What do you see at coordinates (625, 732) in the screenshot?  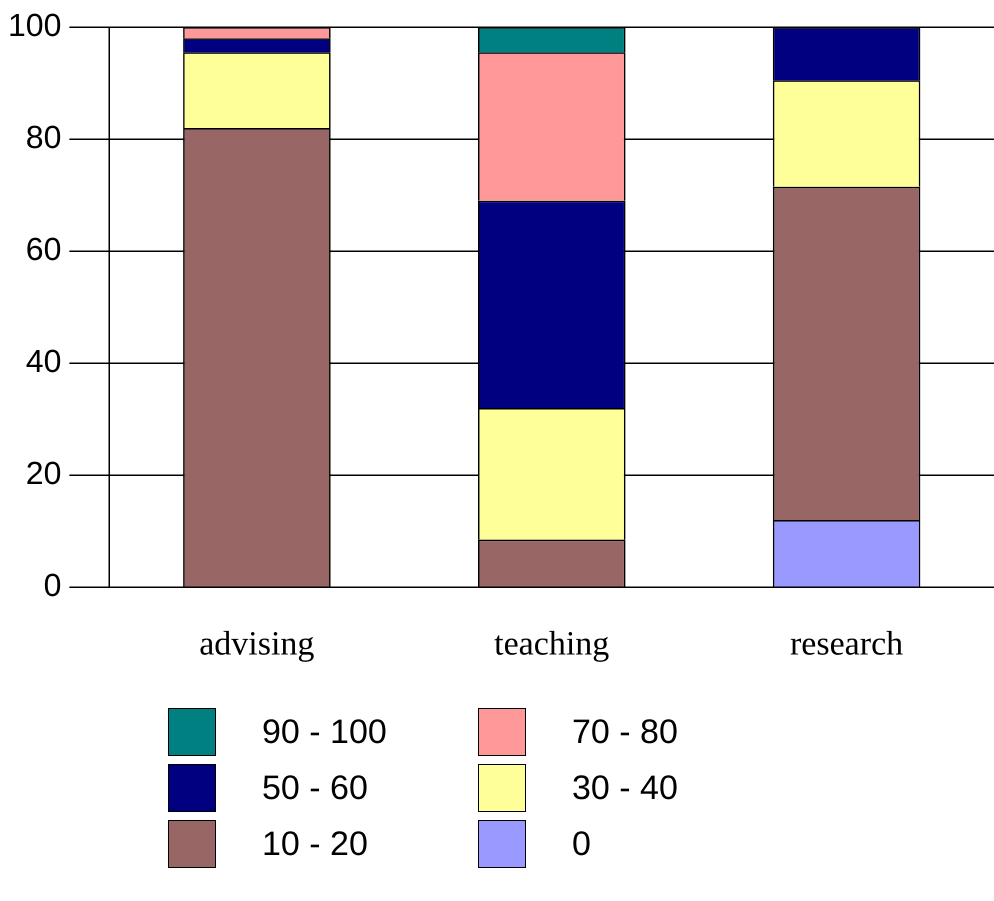 I see `legend-label: 70 - 80` at bounding box center [625, 732].